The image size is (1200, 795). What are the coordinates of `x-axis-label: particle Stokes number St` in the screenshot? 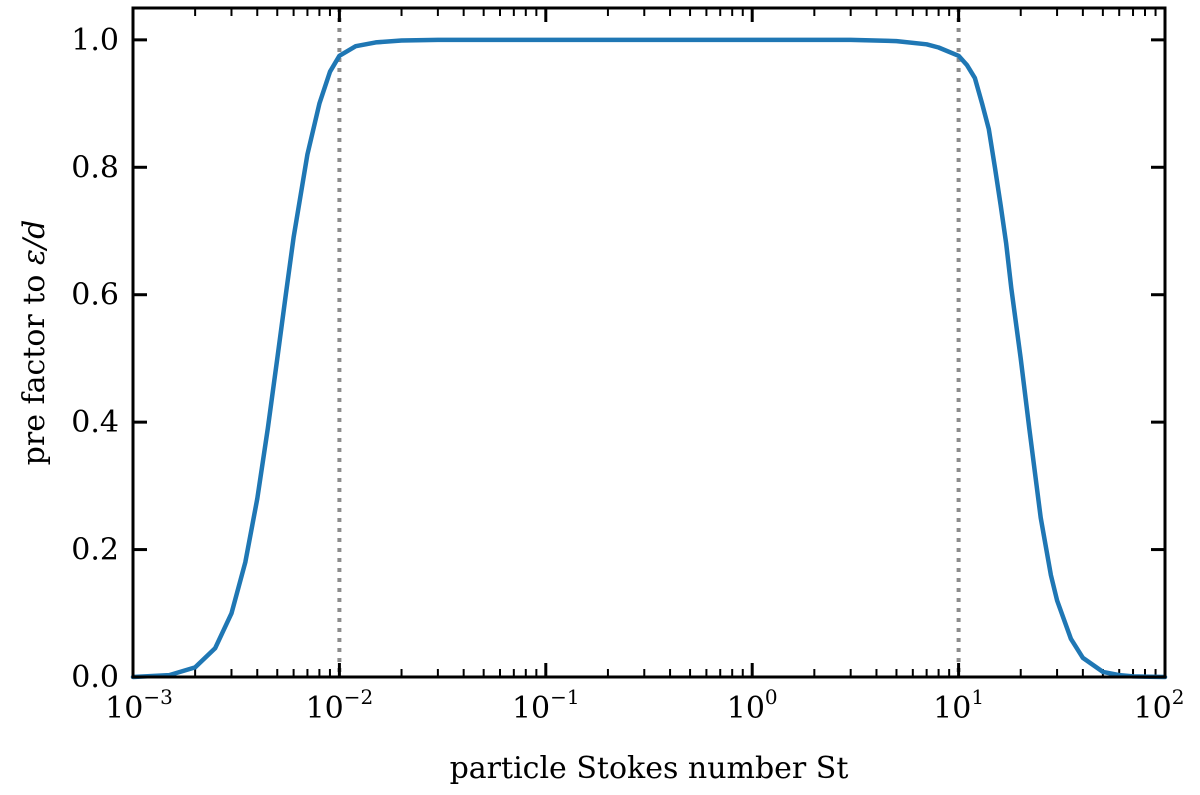 It's located at (649, 768).